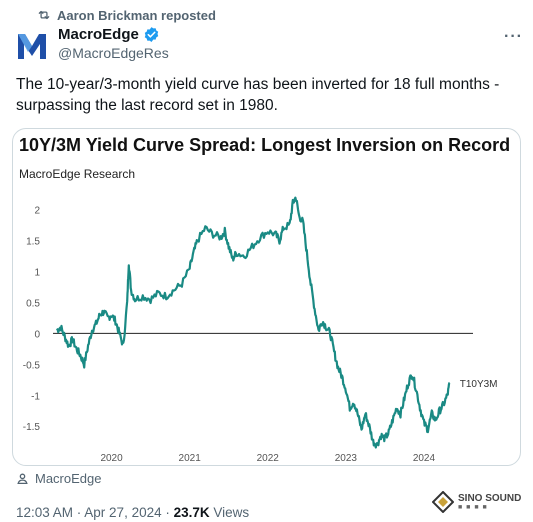 The image size is (533, 522). I want to click on watermark-subtext: ■ ■ ■ ■, so click(473, 507).